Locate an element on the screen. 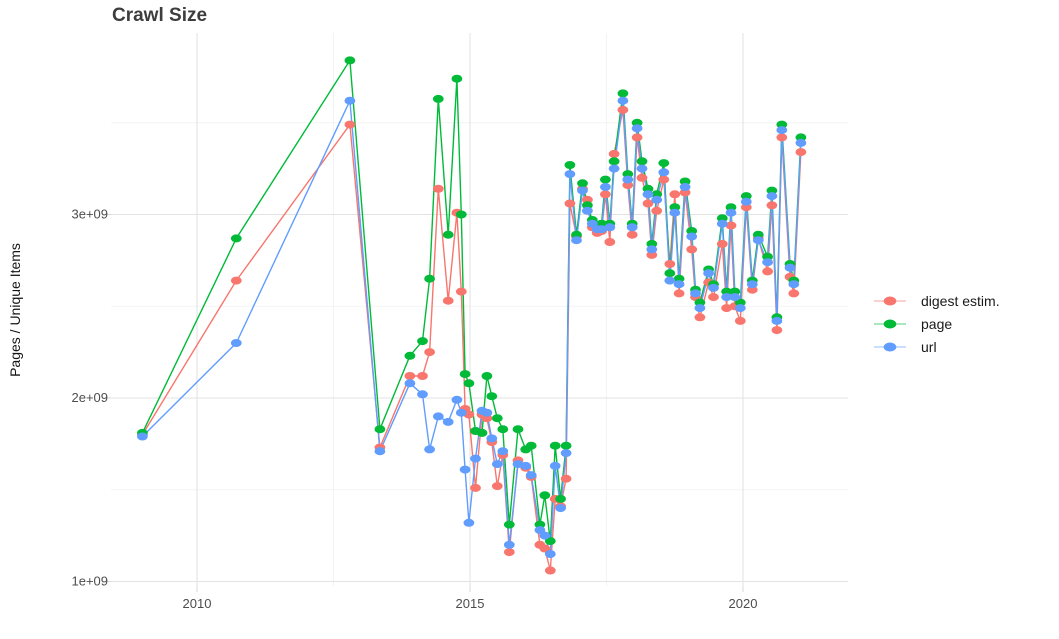 The image size is (1059, 639). legend-item-url: url is located at coordinates (905, 347).